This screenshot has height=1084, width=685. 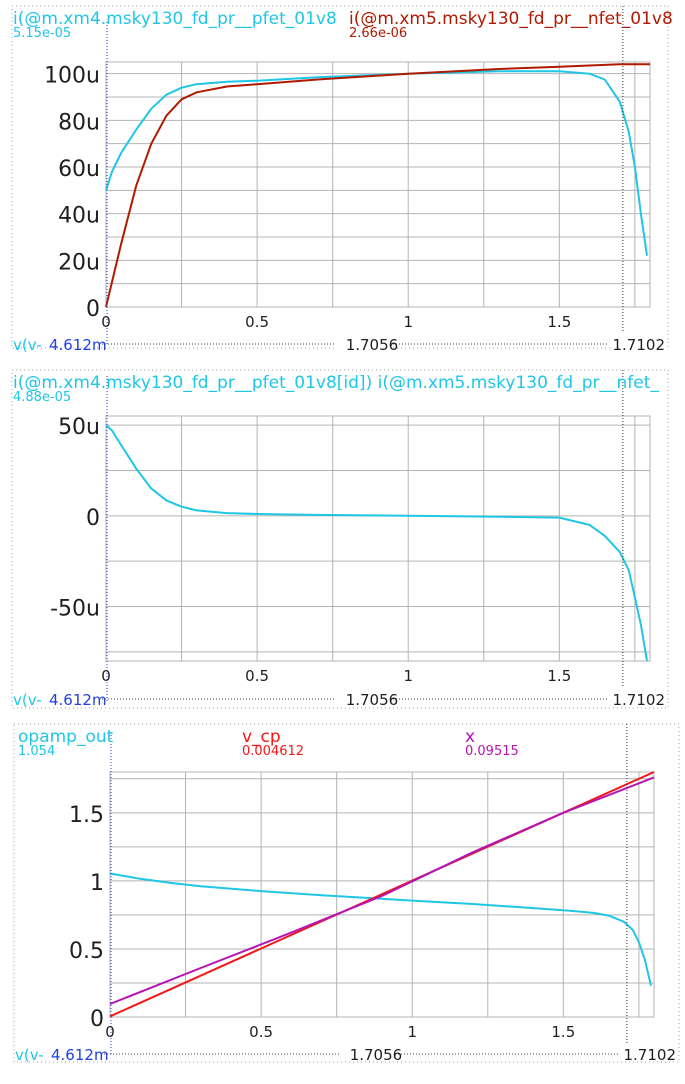 I want to click on legend-label: v_cp, so click(x=261, y=737).